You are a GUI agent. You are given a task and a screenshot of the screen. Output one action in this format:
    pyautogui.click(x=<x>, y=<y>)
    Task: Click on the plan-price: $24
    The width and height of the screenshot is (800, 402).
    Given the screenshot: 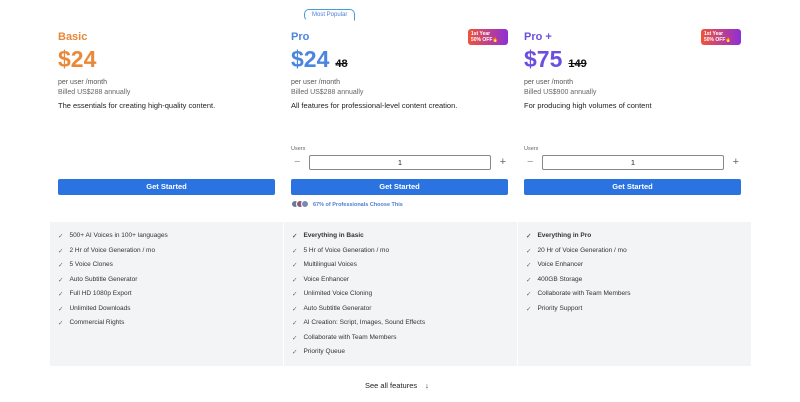 What is the action you would take?
    pyautogui.click(x=77, y=59)
    